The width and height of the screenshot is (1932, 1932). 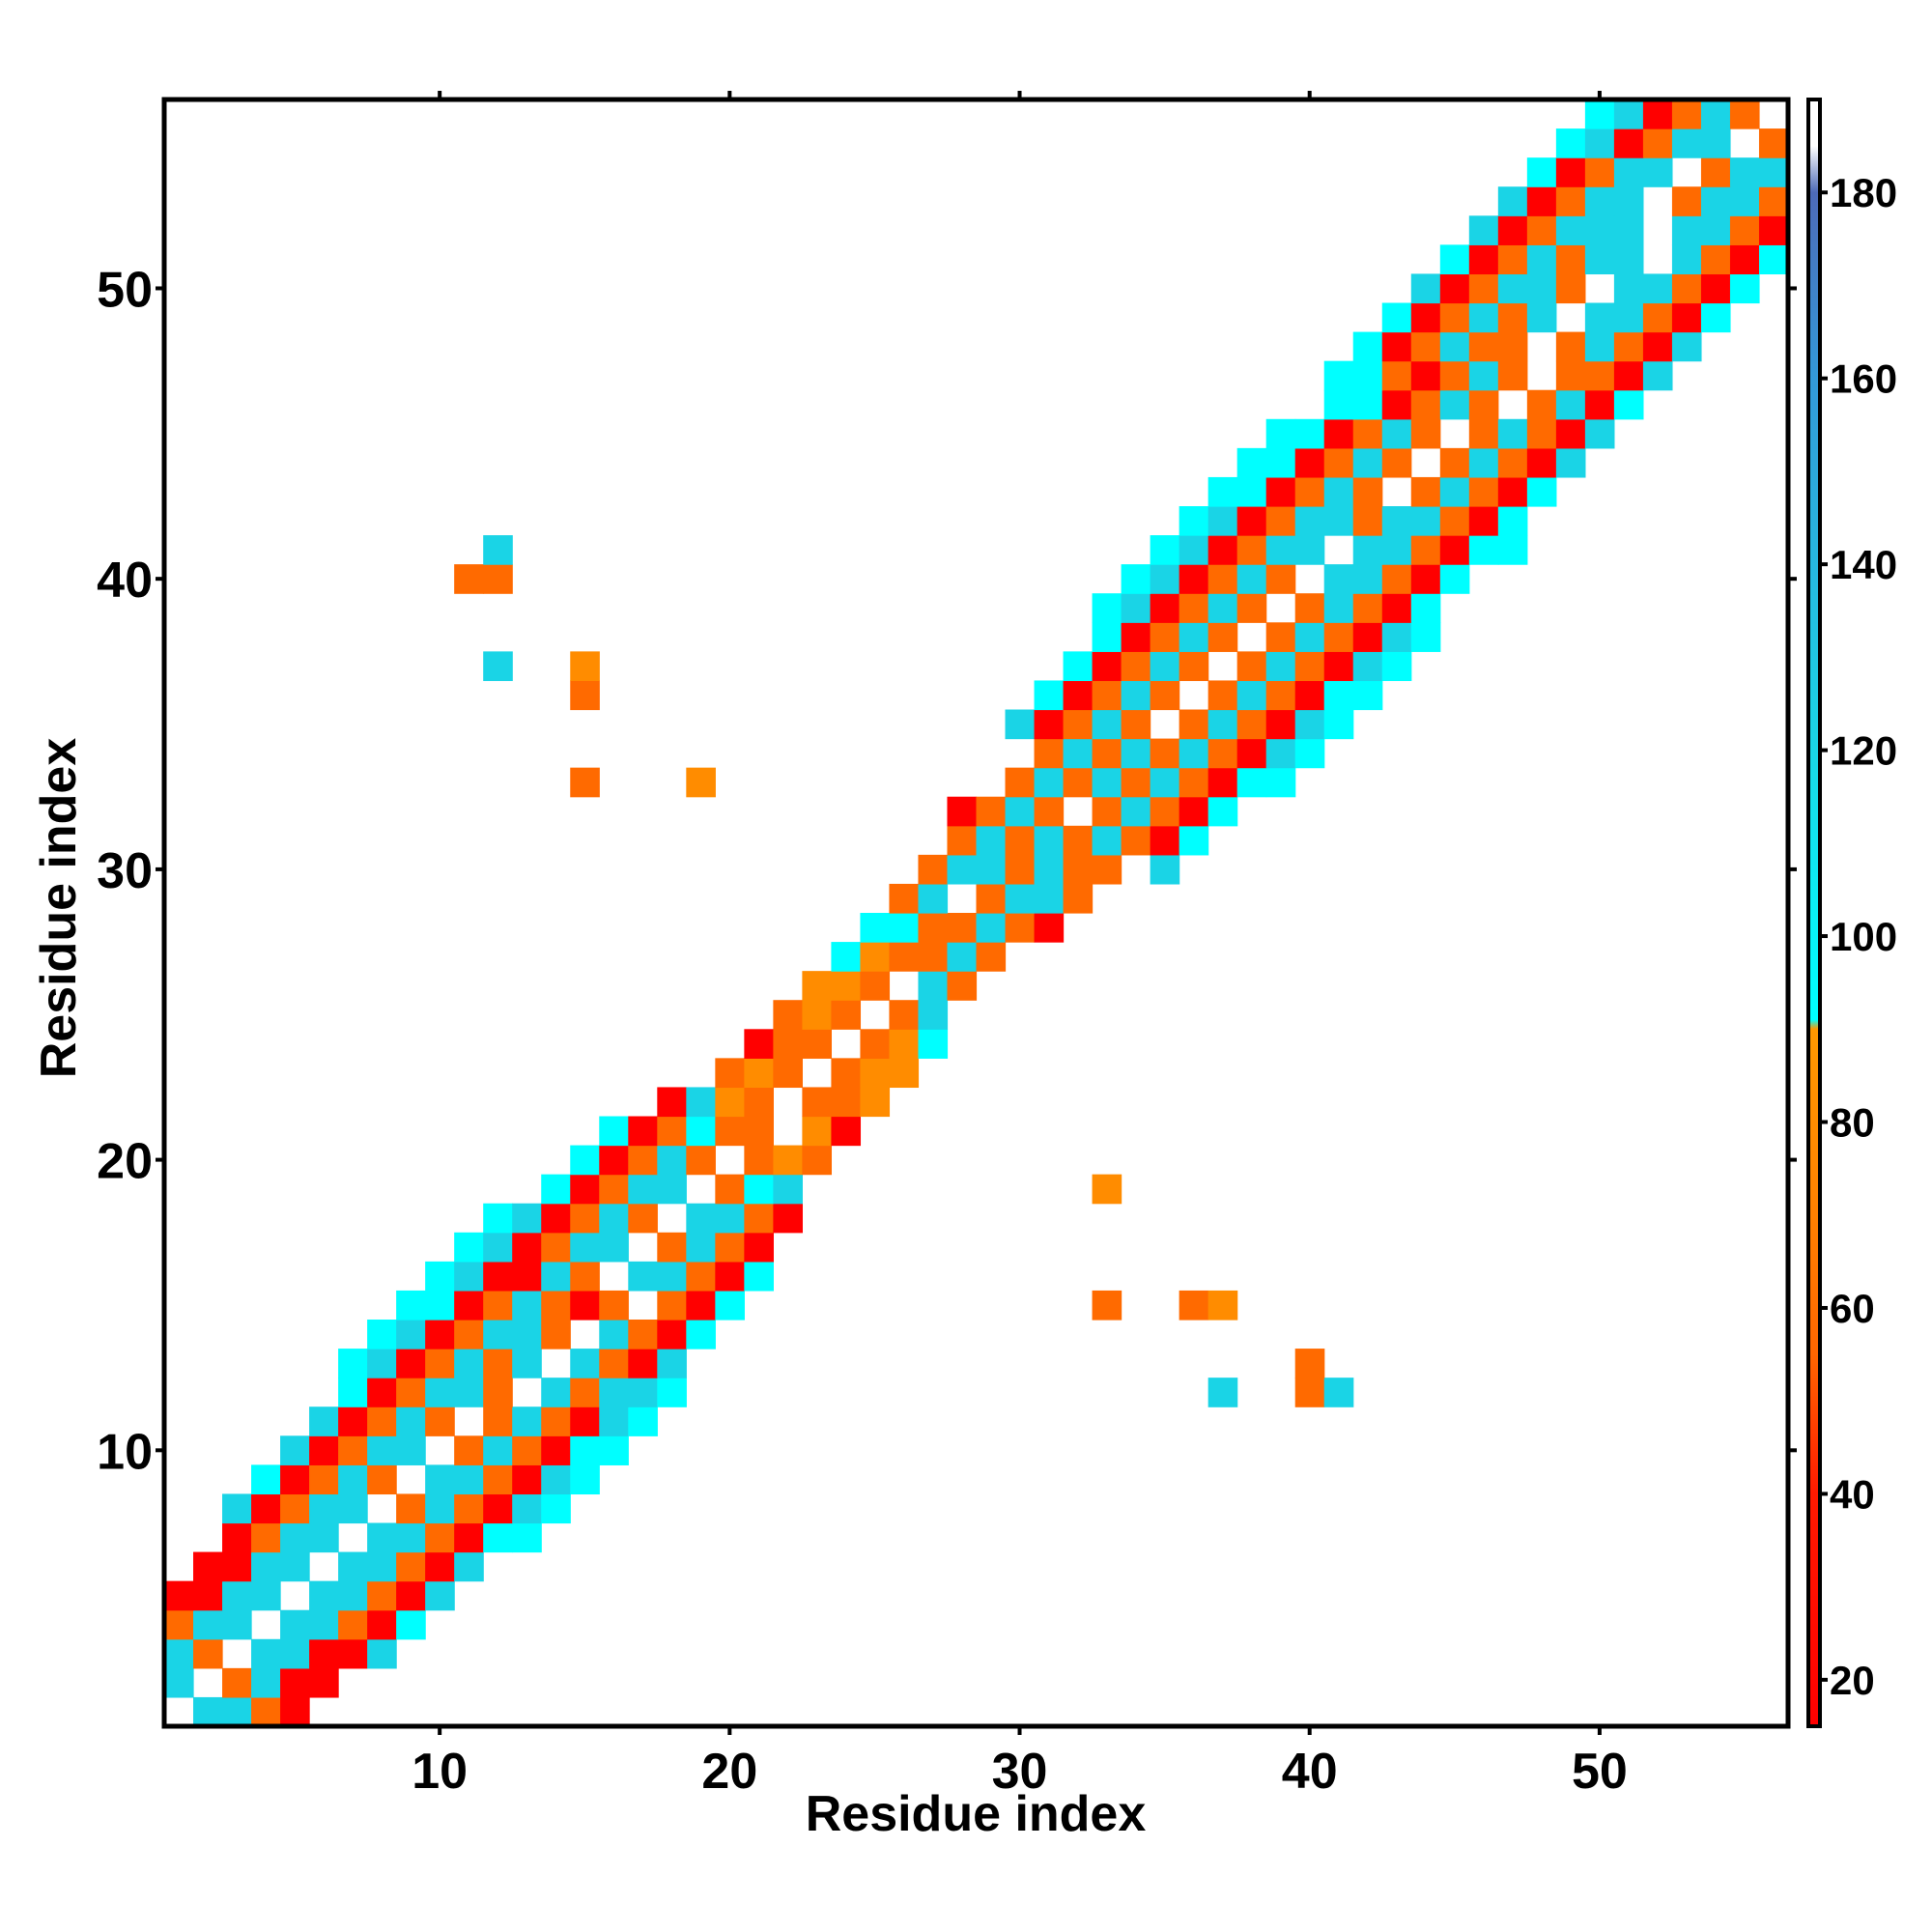 I want to click on y-tick-label: 50, so click(x=125, y=290).